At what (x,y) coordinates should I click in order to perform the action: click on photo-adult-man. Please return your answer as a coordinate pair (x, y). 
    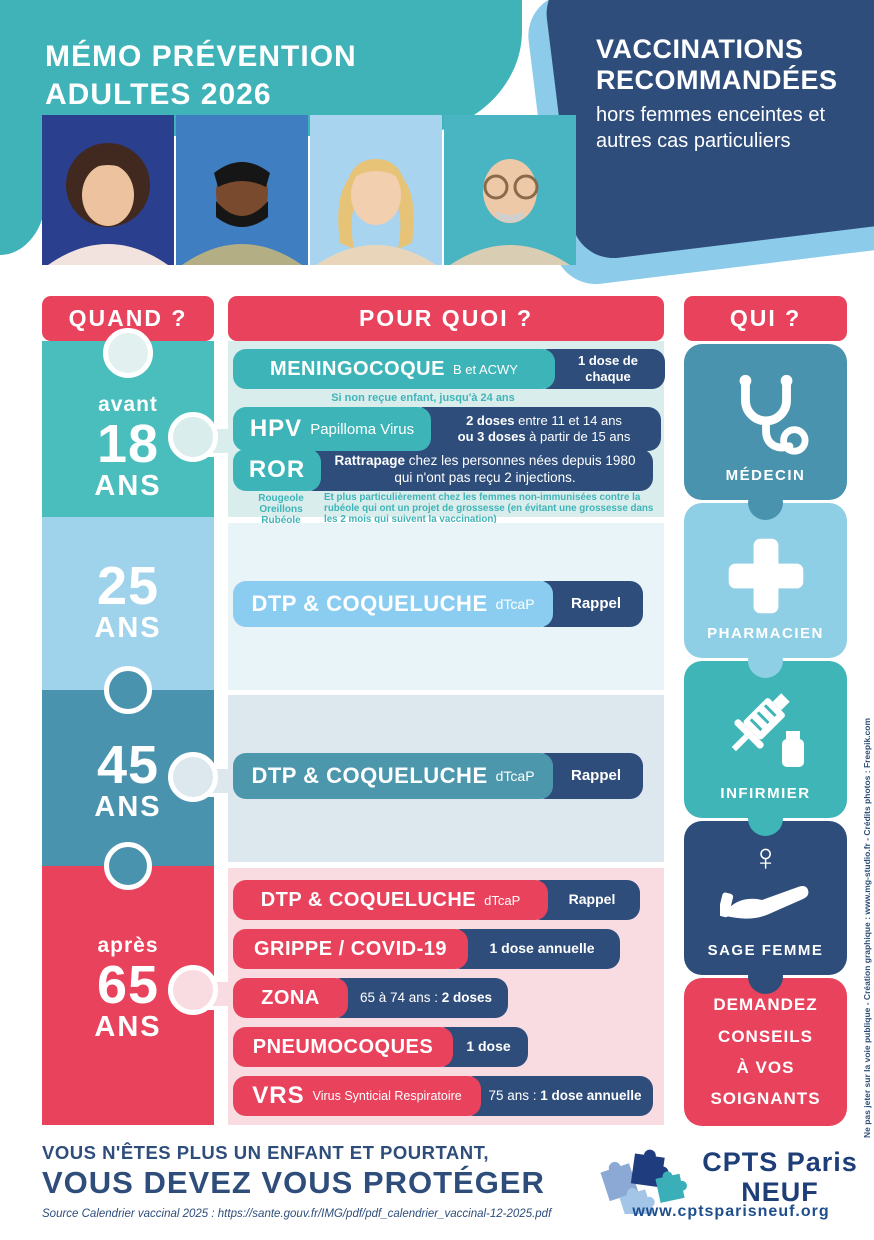
    Looking at the image, I should click on (242, 190).